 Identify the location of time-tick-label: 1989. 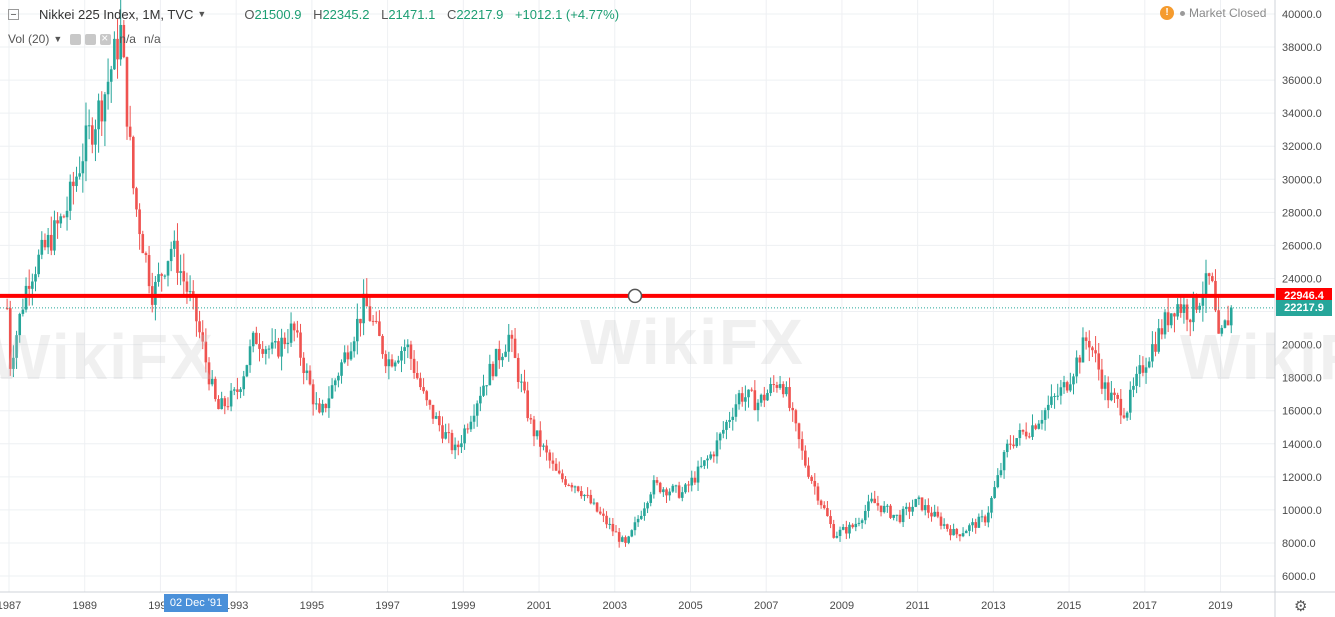
(84, 606).